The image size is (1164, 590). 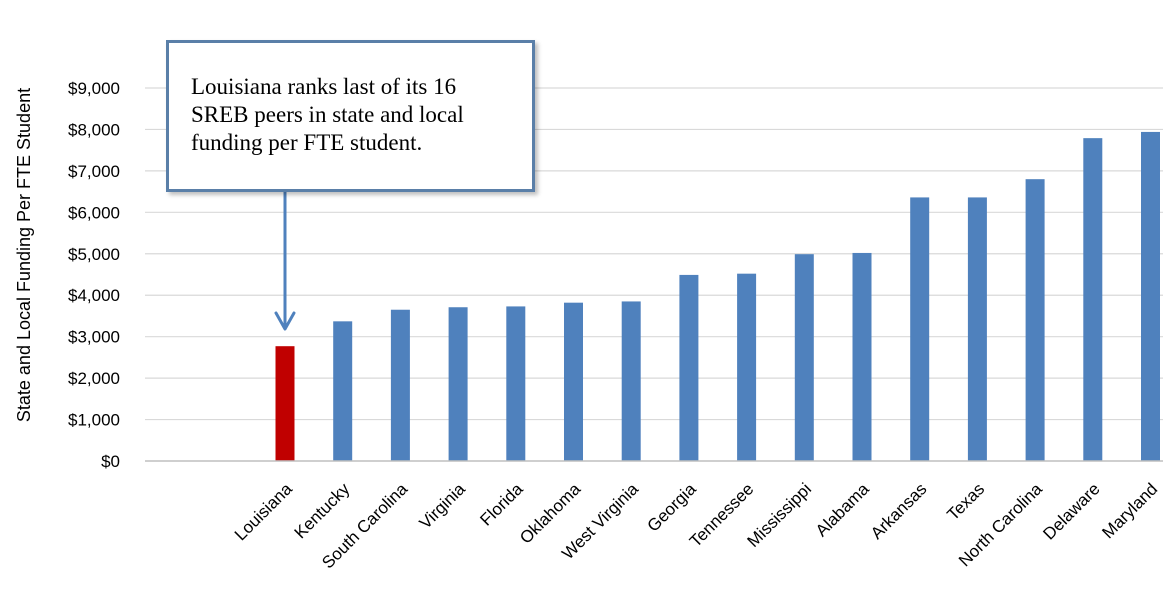 What do you see at coordinates (689, 367) in the screenshot?
I see `bar-georgia` at bounding box center [689, 367].